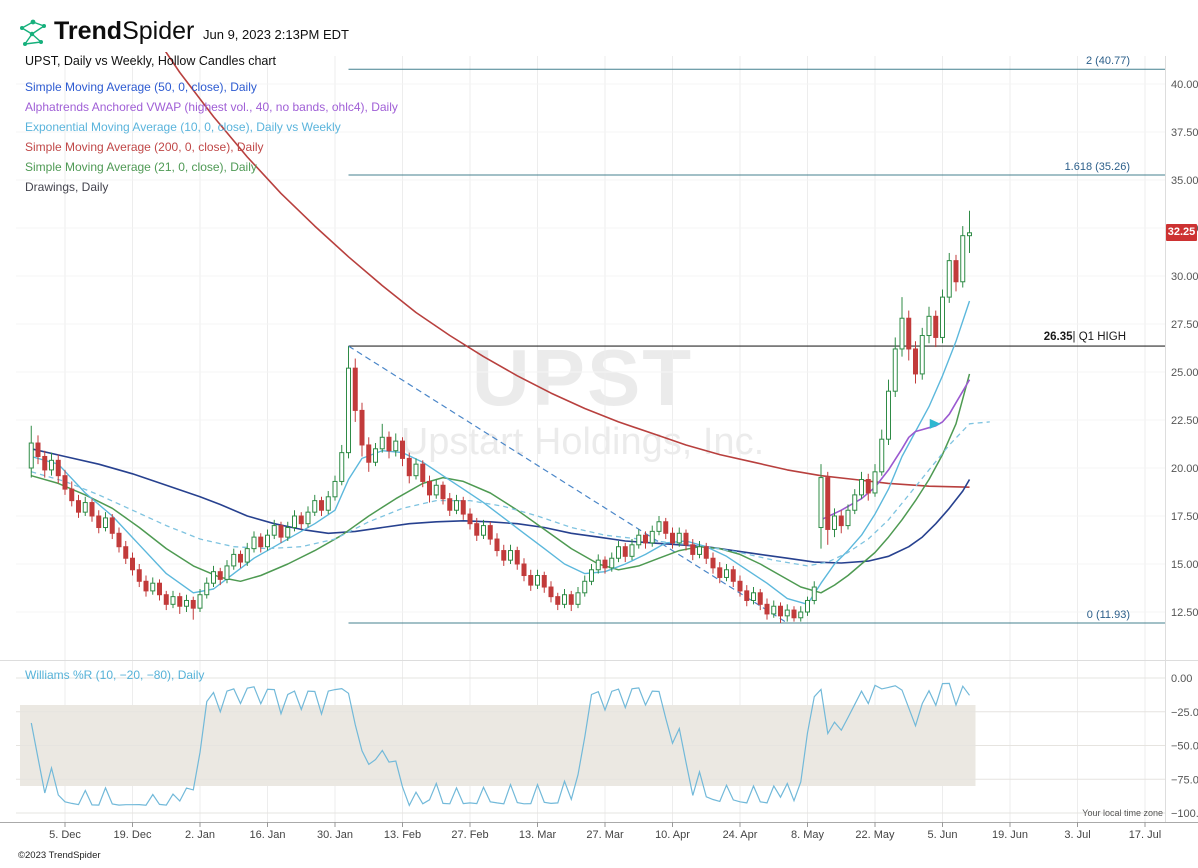 This screenshot has height=868, width=1198. What do you see at coordinates (1184, 277) in the screenshot?
I see `svg-text: 30.00` at bounding box center [1184, 277].